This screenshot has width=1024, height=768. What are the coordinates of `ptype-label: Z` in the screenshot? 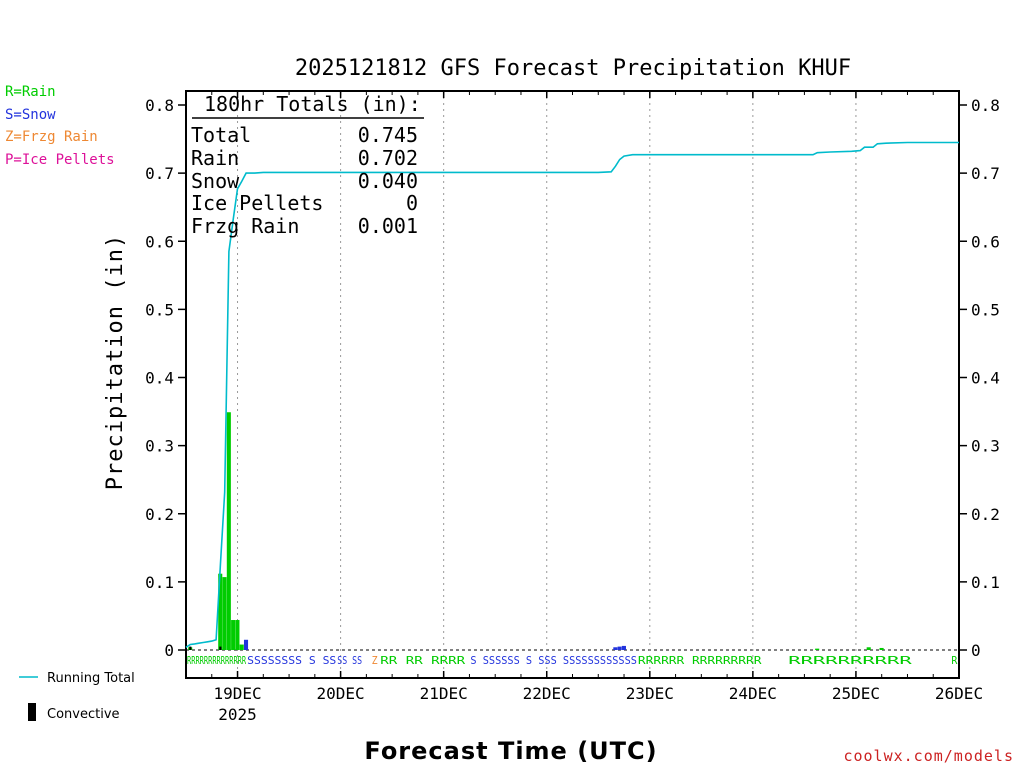 It's located at (375, 660).